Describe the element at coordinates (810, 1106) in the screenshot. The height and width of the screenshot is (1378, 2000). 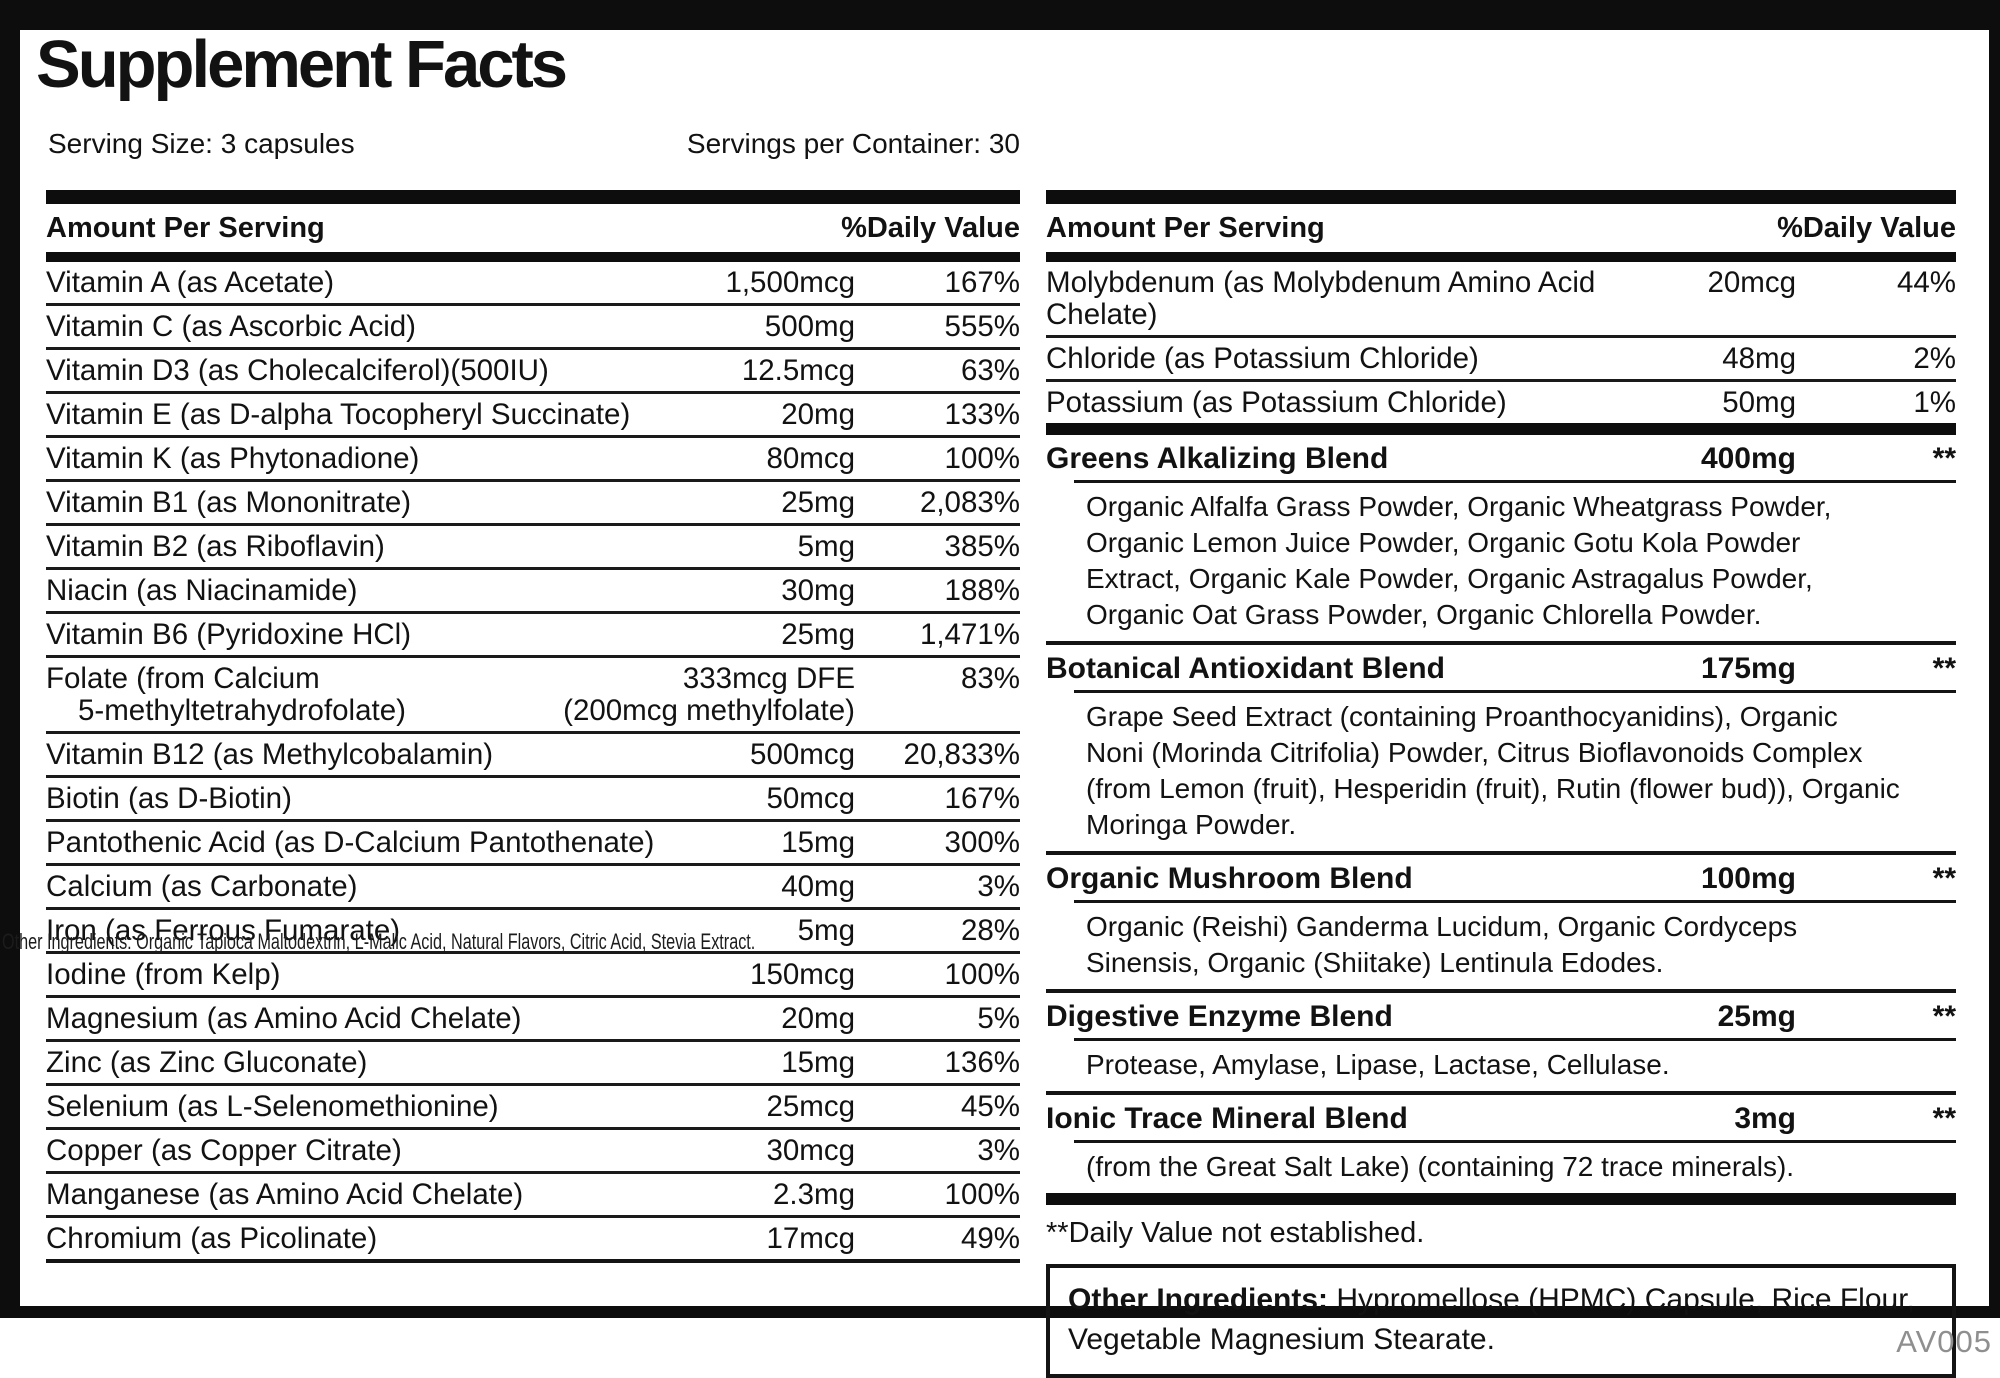
I see `nutrient-amount: 25mcg` at that location.